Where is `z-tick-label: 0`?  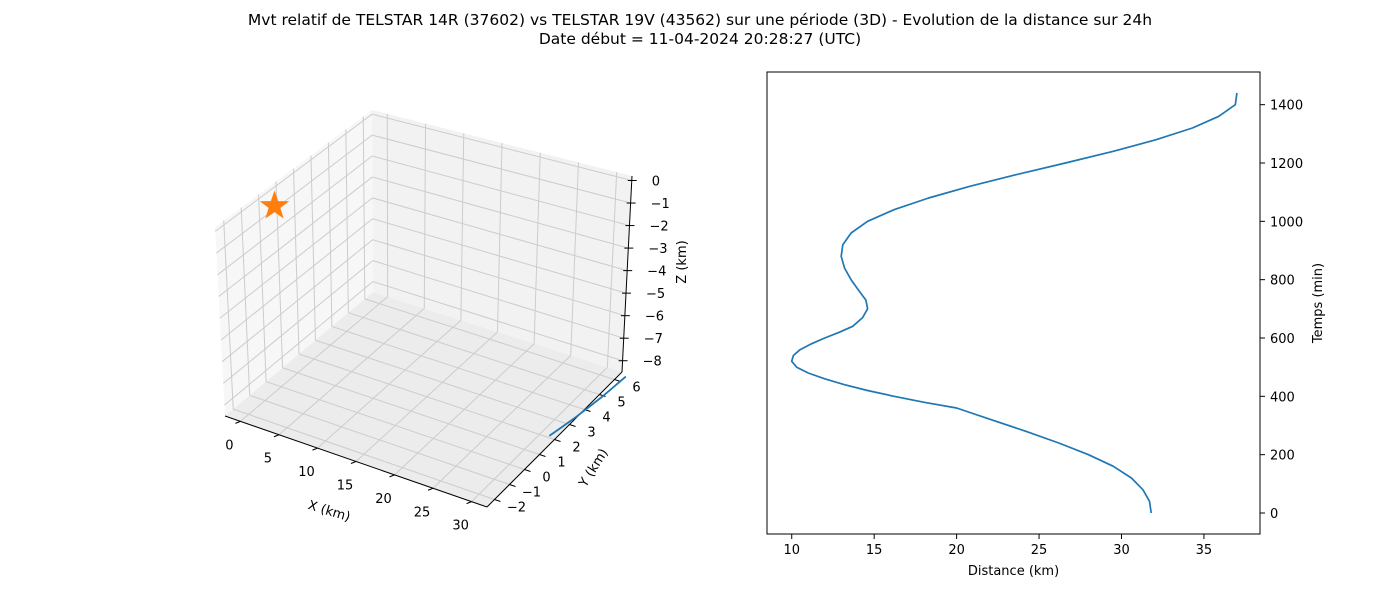
z-tick-label: 0 is located at coordinates (656, 182).